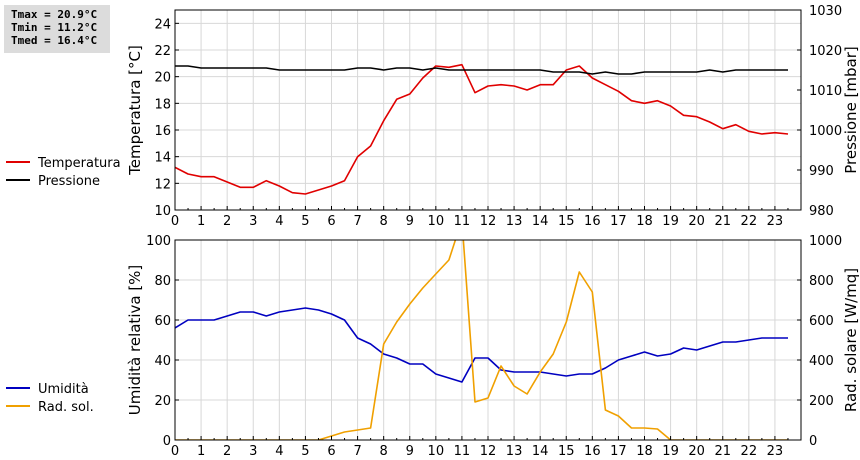 The height and width of the screenshot is (460, 860). Describe the element at coordinates (66, 407) in the screenshot. I see `legend-label: Rad. sol.` at that location.